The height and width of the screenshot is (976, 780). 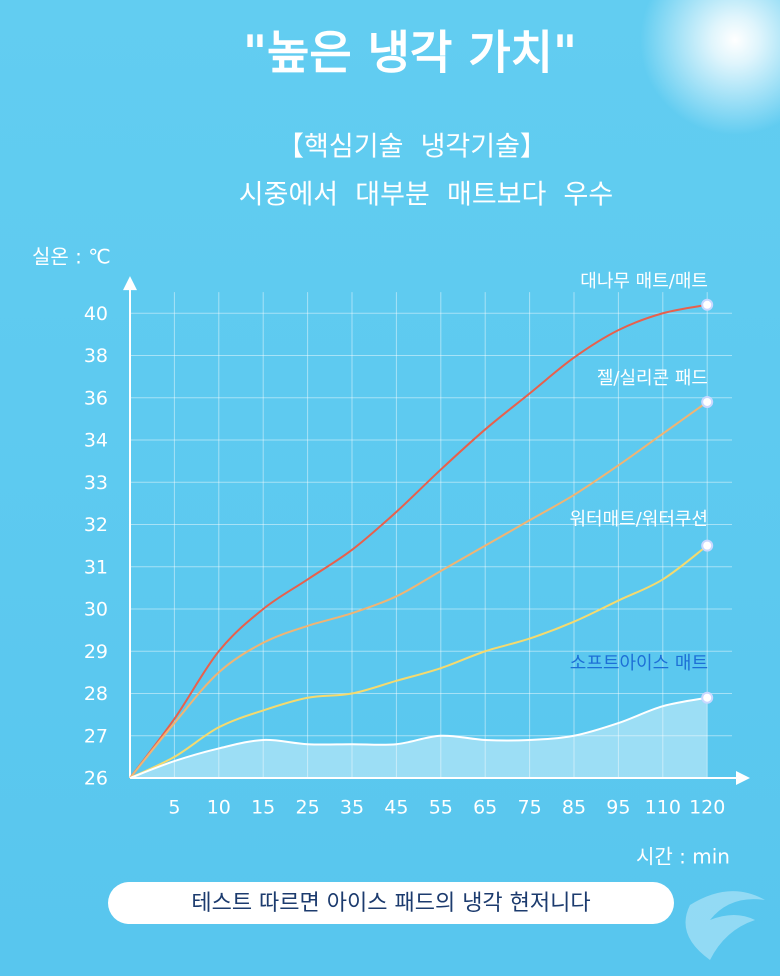 I want to click on y-tick-label: 38, so click(x=96, y=356).